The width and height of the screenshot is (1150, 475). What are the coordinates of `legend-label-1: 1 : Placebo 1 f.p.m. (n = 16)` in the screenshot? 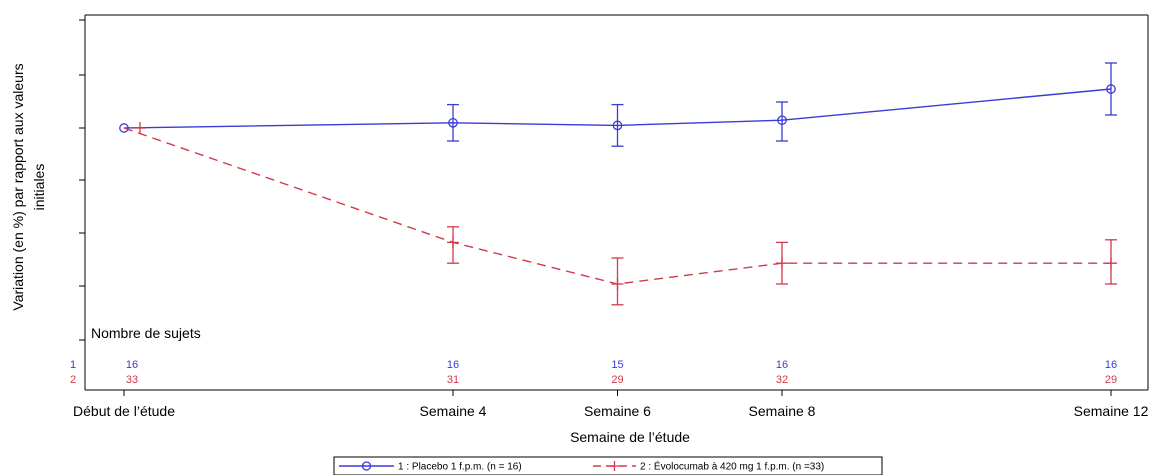 It's located at (460, 467).